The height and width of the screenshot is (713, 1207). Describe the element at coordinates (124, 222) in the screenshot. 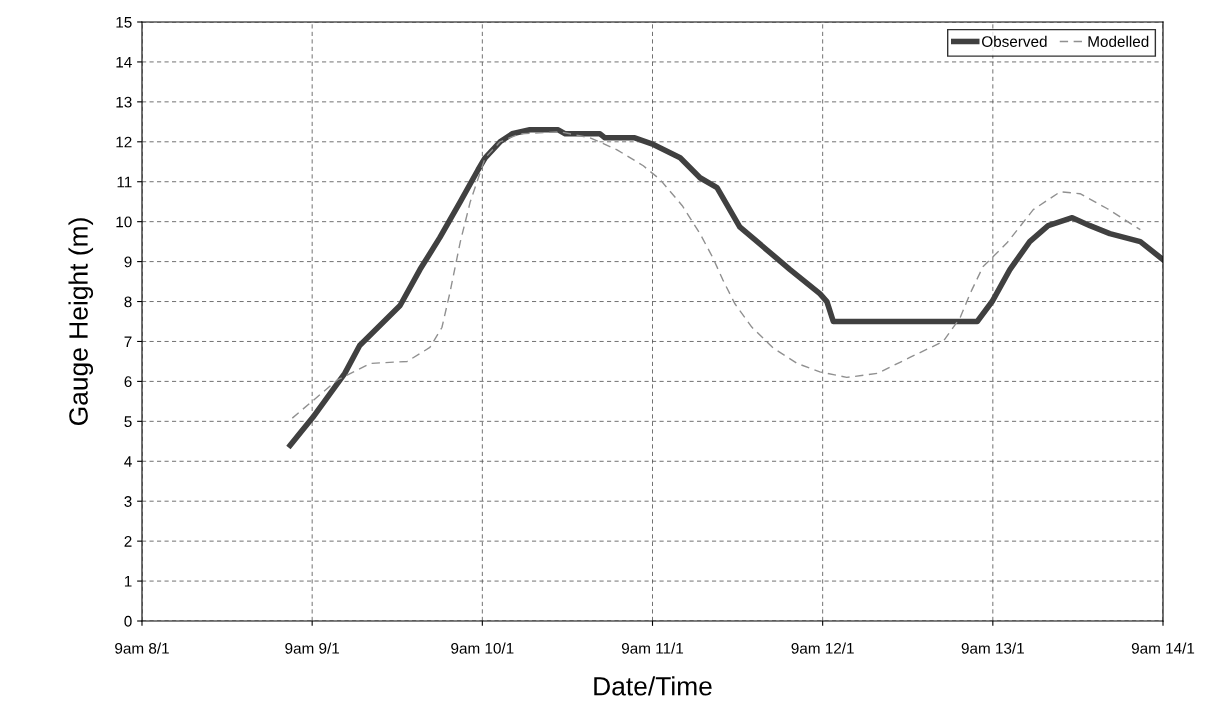

I see `y-tick-label: 10` at that location.